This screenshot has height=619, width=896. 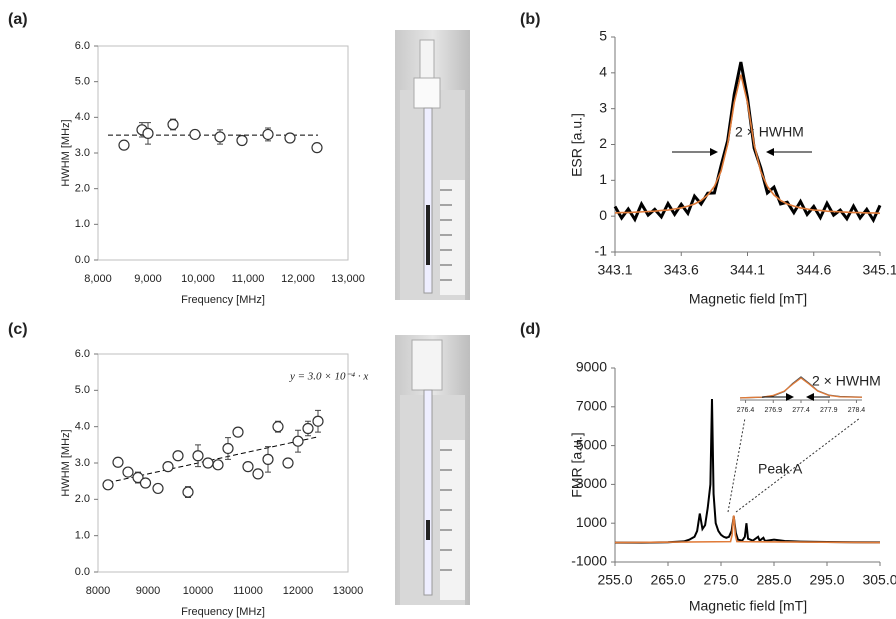 What do you see at coordinates (681, 270) in the screenshot?
I see `x-tick-label: 343.6` at bounding box center [681, 270].